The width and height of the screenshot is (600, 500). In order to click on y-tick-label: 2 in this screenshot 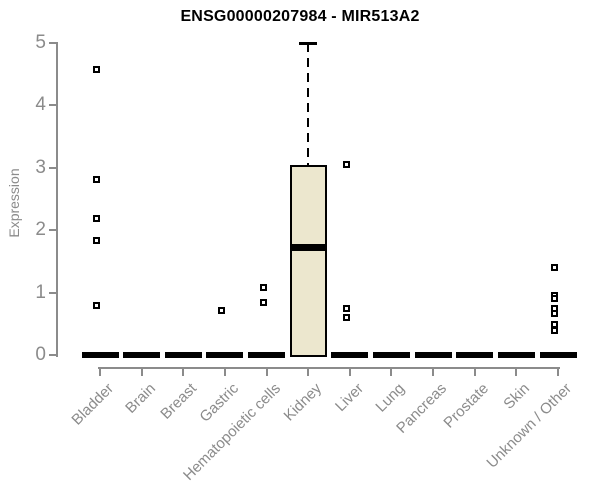, I will do `click(40, 229)`.